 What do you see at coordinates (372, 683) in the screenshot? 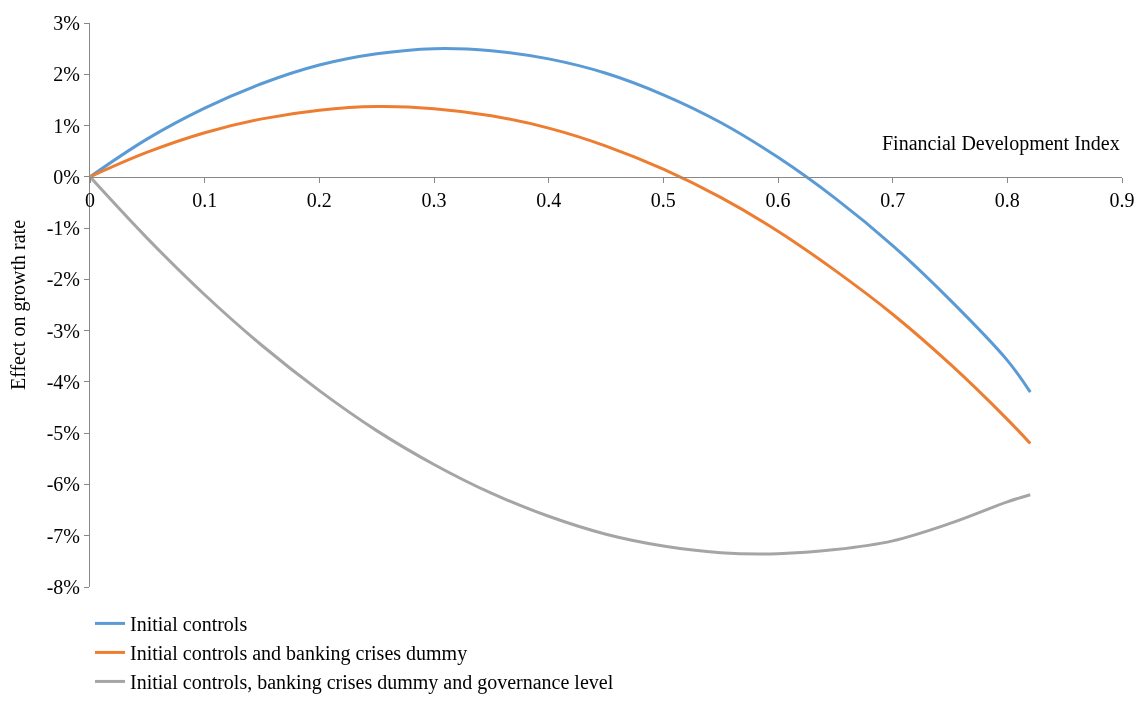
I see `legend-label: Initial controls, banking crises dummy and governance level` at bounding box center [372, 683].